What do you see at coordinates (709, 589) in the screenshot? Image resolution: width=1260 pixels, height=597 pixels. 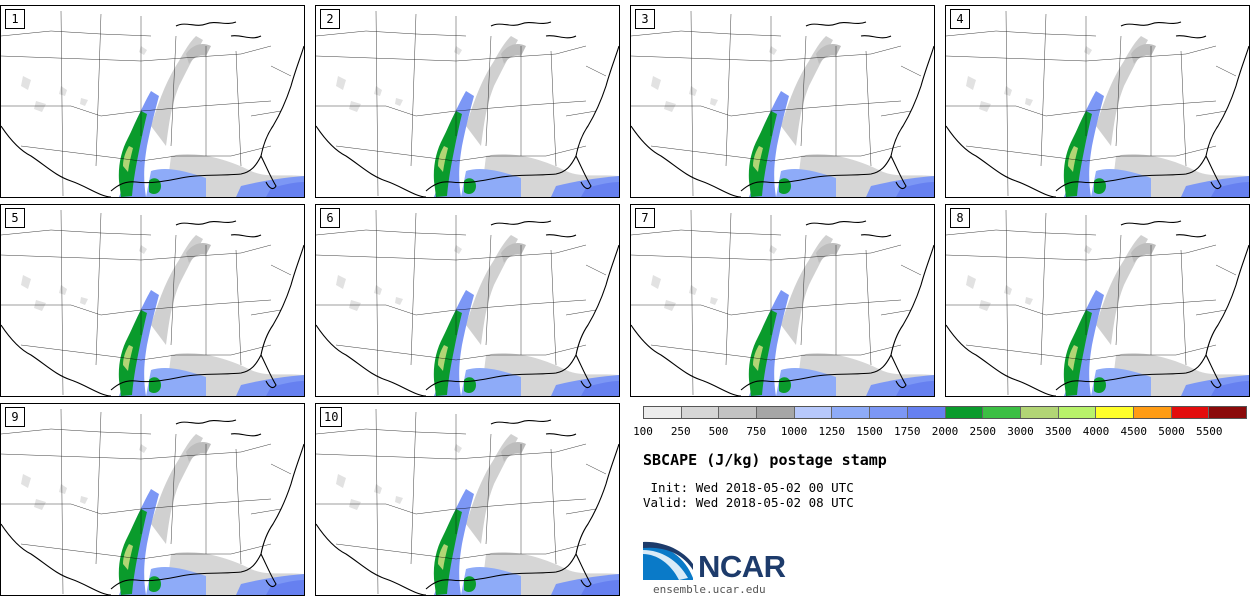 I see `ensemble-url: ensemble.ucar.edu` at bounding box center [709, 589].